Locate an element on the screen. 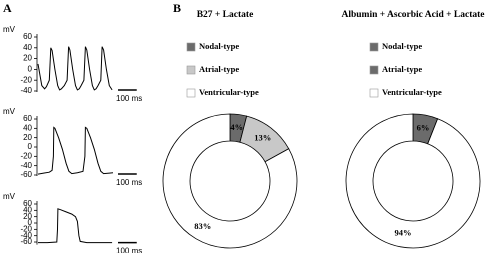  chart-title: Albumin + Ascorbic Acid + Lactate is located at coordinates (412, 15).